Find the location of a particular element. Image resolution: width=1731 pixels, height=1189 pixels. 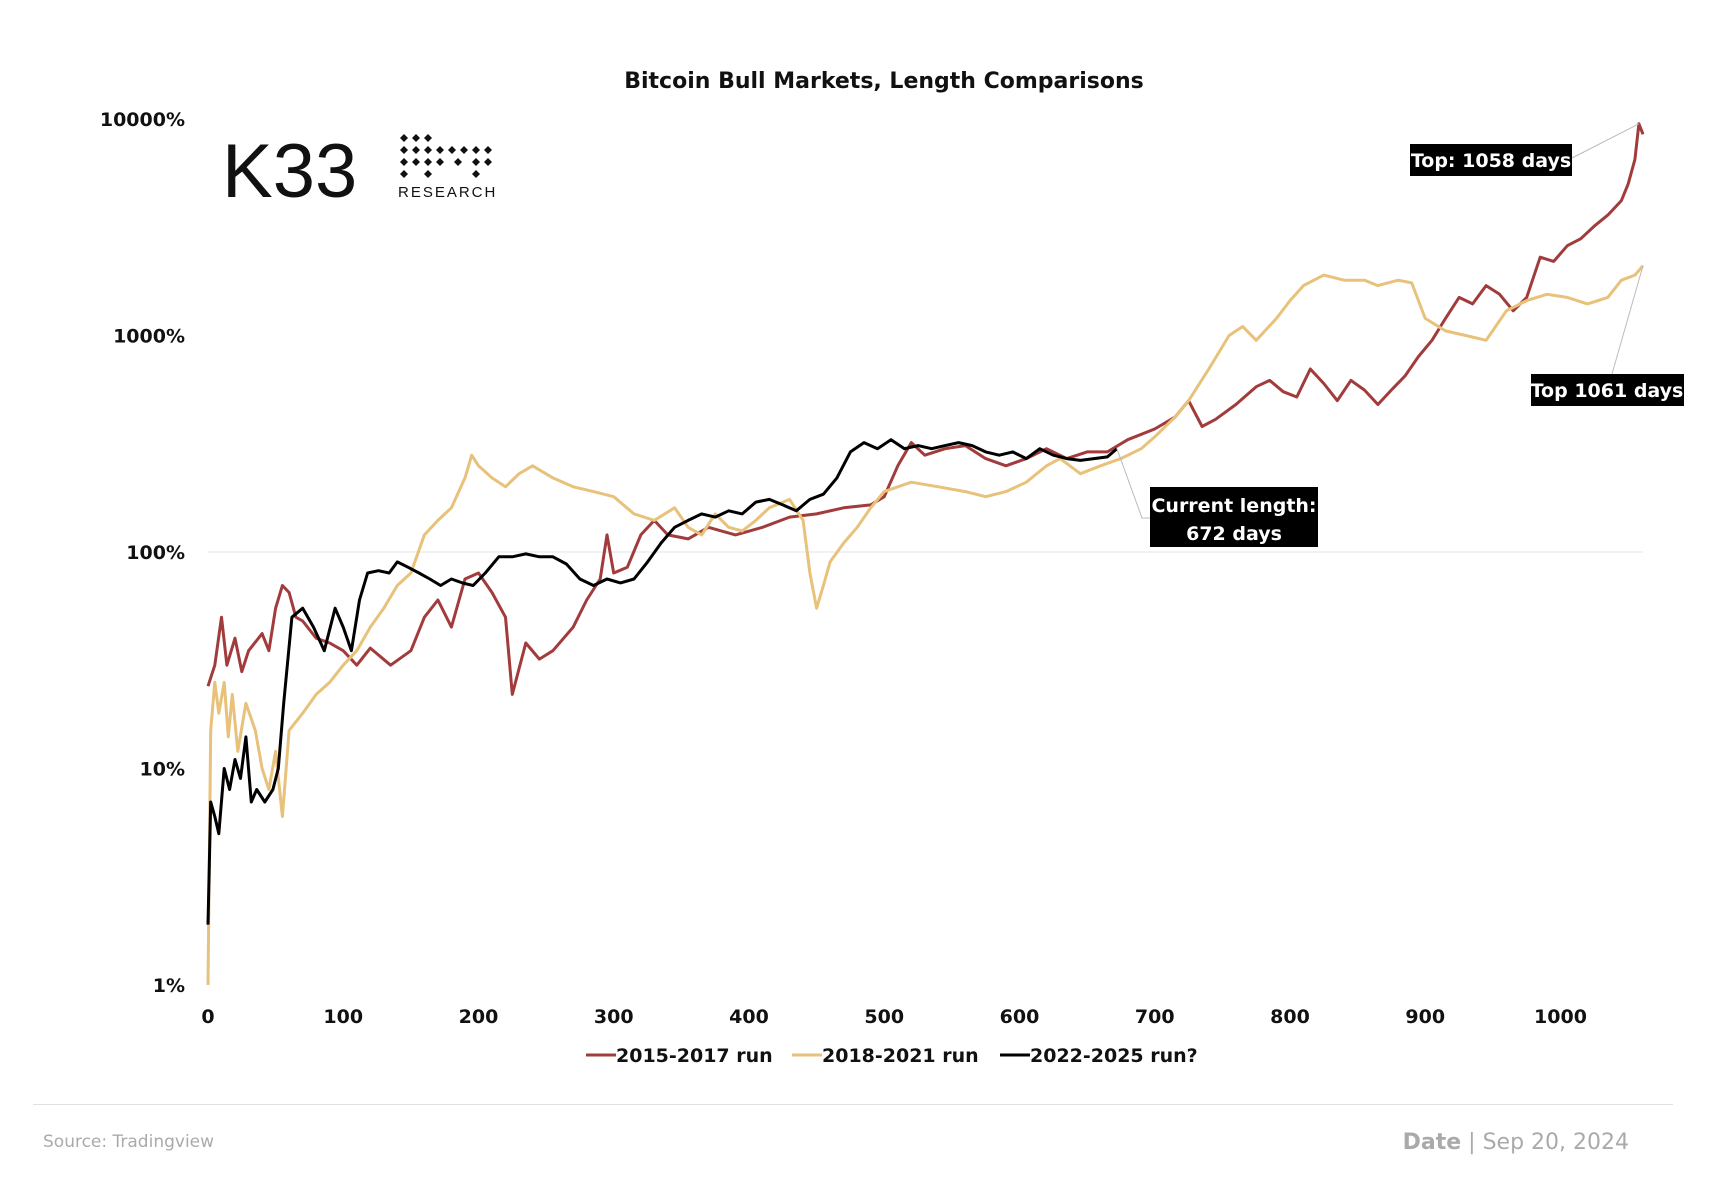

x-tick-label: 400 is located at coordinates (749, 1017).